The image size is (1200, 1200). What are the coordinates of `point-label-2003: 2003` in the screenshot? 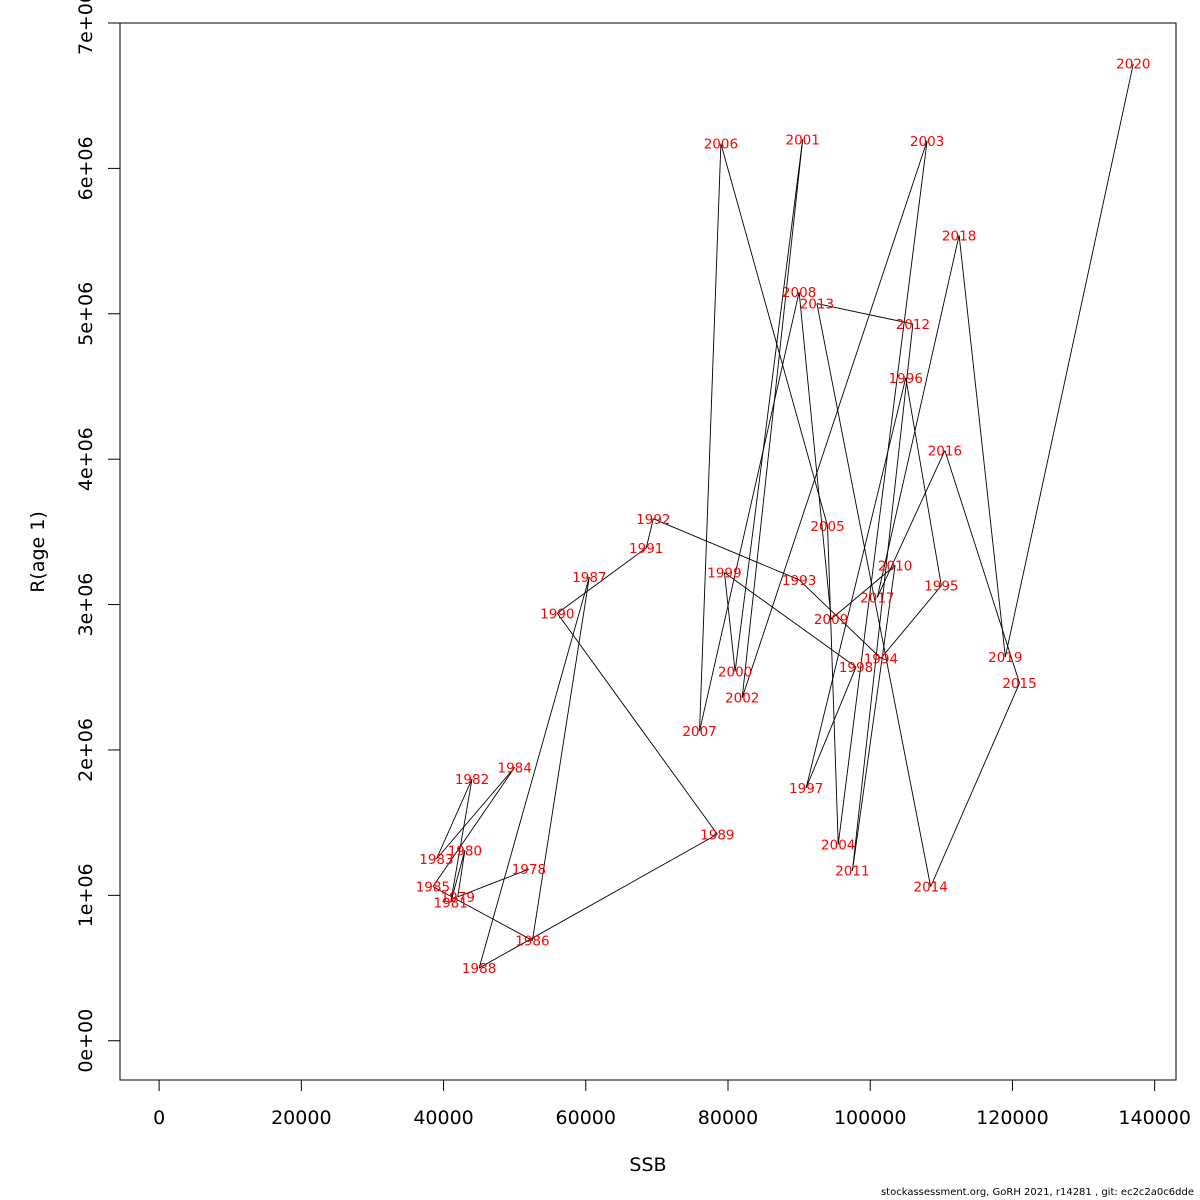 It's located at (927, 142).